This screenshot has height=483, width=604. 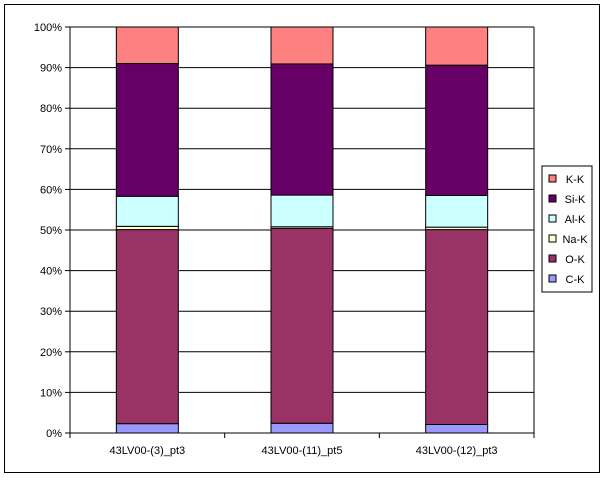 What do you see at coordinates (302, 451) in the screenshot?
I see `x-tick-label: 43LV00-(11)_pt5` at bounding box center [302, 451].